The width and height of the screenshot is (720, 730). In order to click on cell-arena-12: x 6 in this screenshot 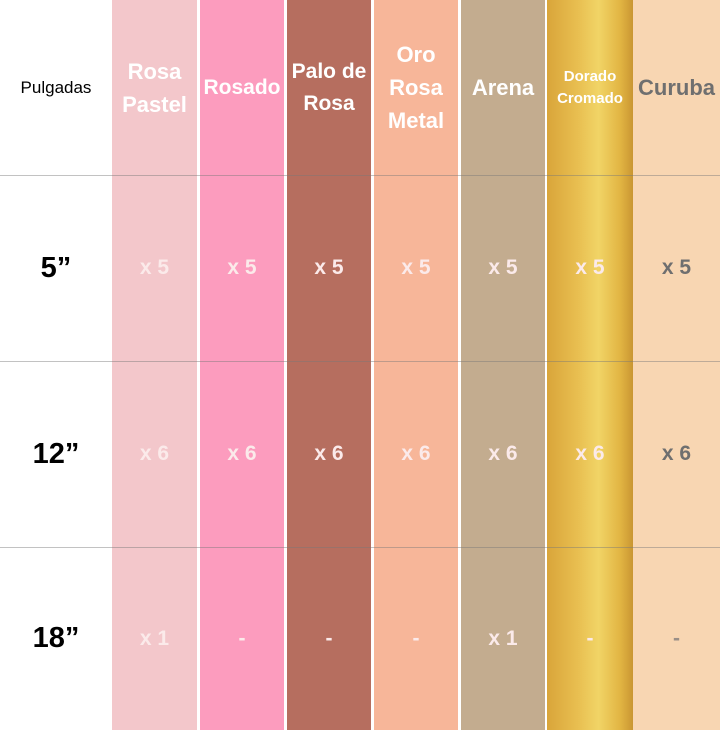, I will do `click(503, 453)`.